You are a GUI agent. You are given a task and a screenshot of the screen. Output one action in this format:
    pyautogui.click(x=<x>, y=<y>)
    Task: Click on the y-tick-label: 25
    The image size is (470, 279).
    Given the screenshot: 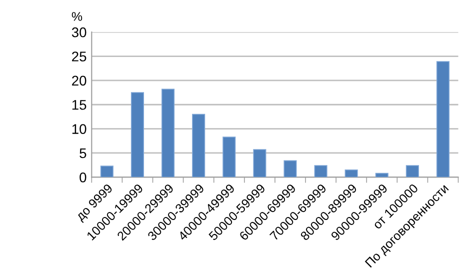 What is the action you would take?
    pyautogui.click(x=79, y=57)
    